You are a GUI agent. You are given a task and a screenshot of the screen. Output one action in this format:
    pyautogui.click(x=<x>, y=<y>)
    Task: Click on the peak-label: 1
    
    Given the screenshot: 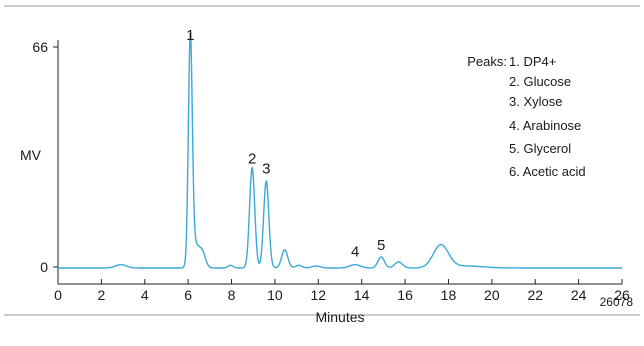 What is the action you would take?
    pyautogui.click(x=190, y=35)
    